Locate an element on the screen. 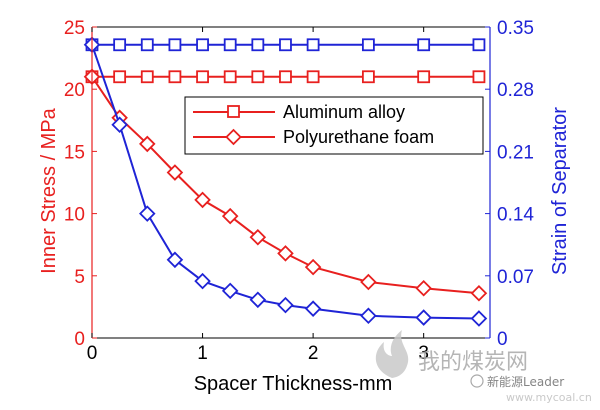 This screenshot has height=410, width=600. left-y-tick-label: 0 is located at coordinates (79, 339).